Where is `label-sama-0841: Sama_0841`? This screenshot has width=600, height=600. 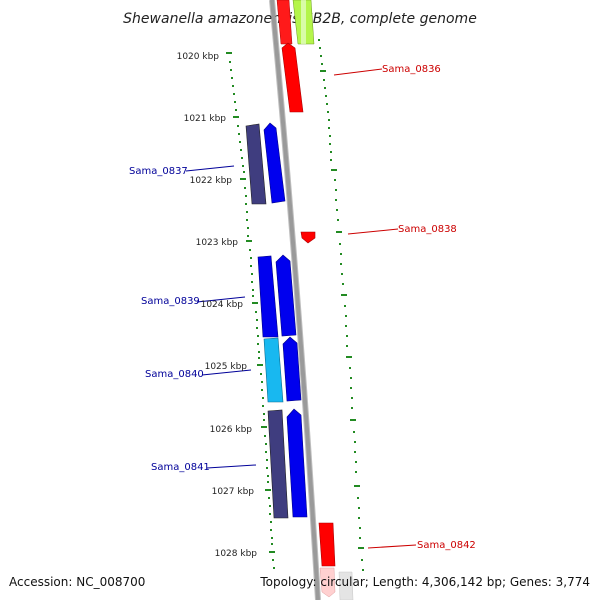 label-sama-0841: Sama_0841 is located at coordinates (180, 467).